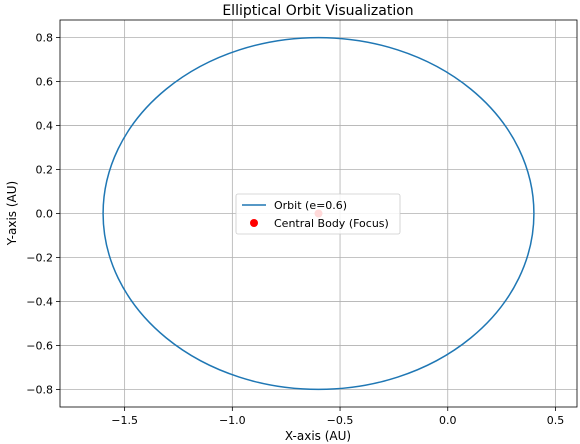  What do you see at coordinates (318, 436) in the screenshot?
I see `x-axis-label: X-axis (AU)` at bounding box center [318, 436].